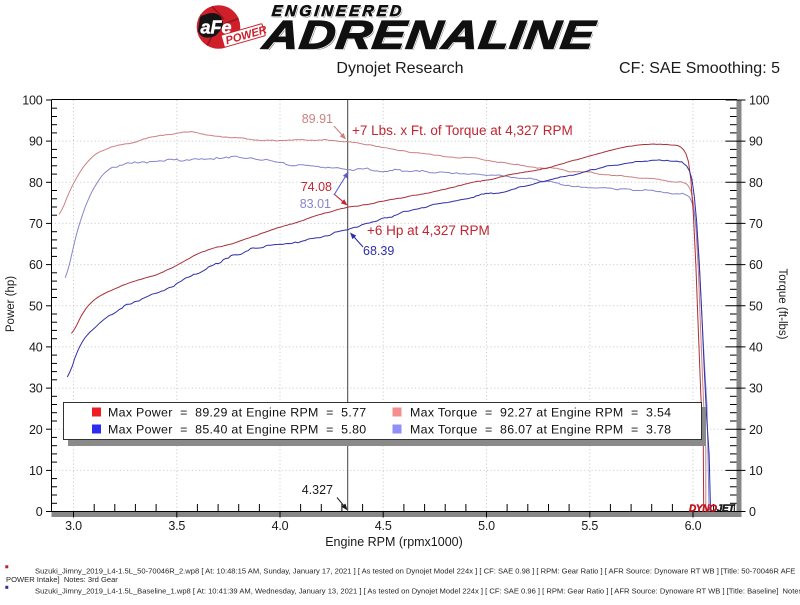 The image size is (800, 605). I want to click on svg-text:Max Power = 85.40 at Engine: Max Power = 85.40 at Engine RPM = 5.80, so click(237, 430).